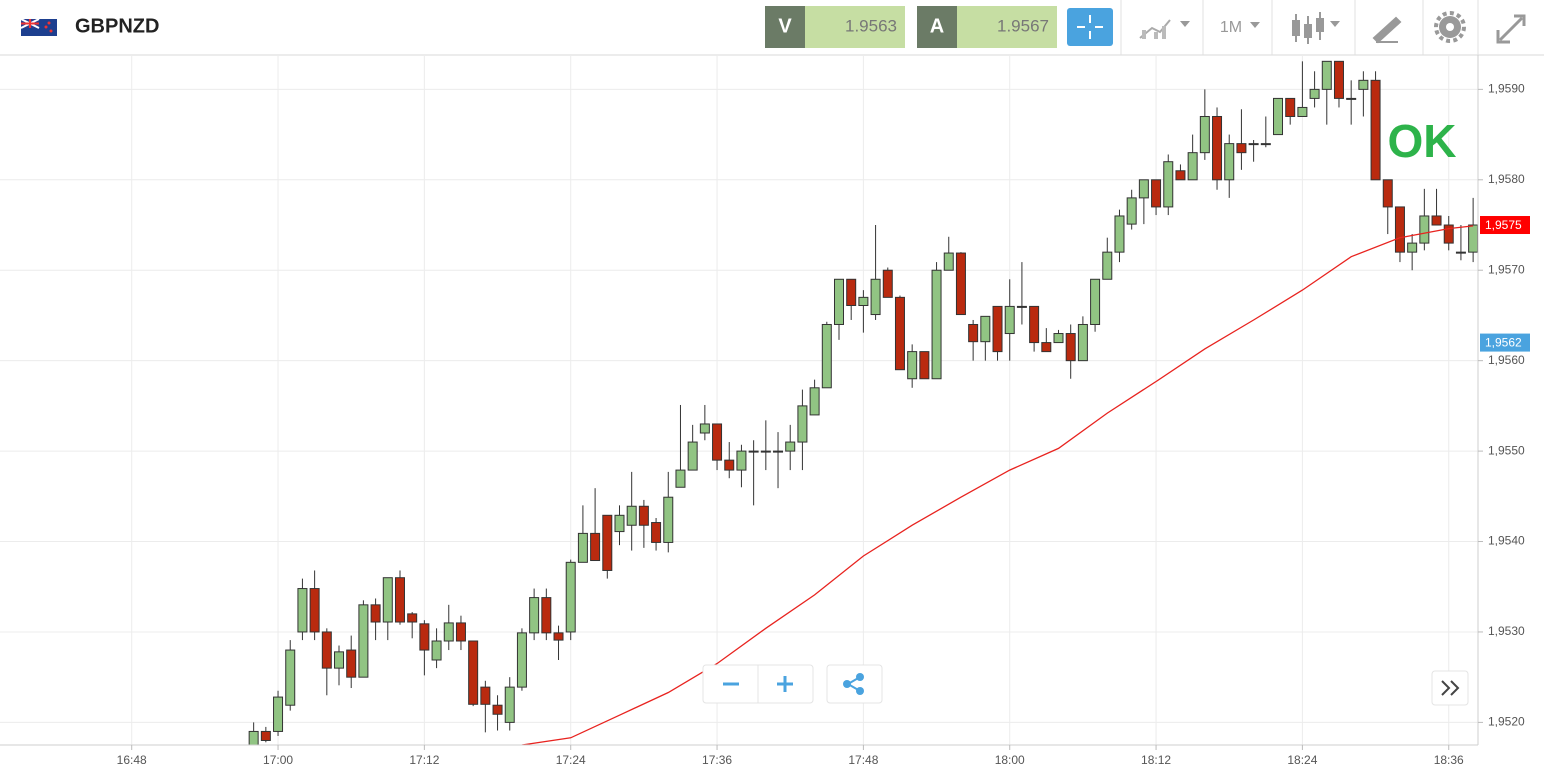 The height and width of the screenshot is (780, 1544). Describe the element at coordinates (1511, 29) in the screenshot. I see `fullscreen-button` at that location.